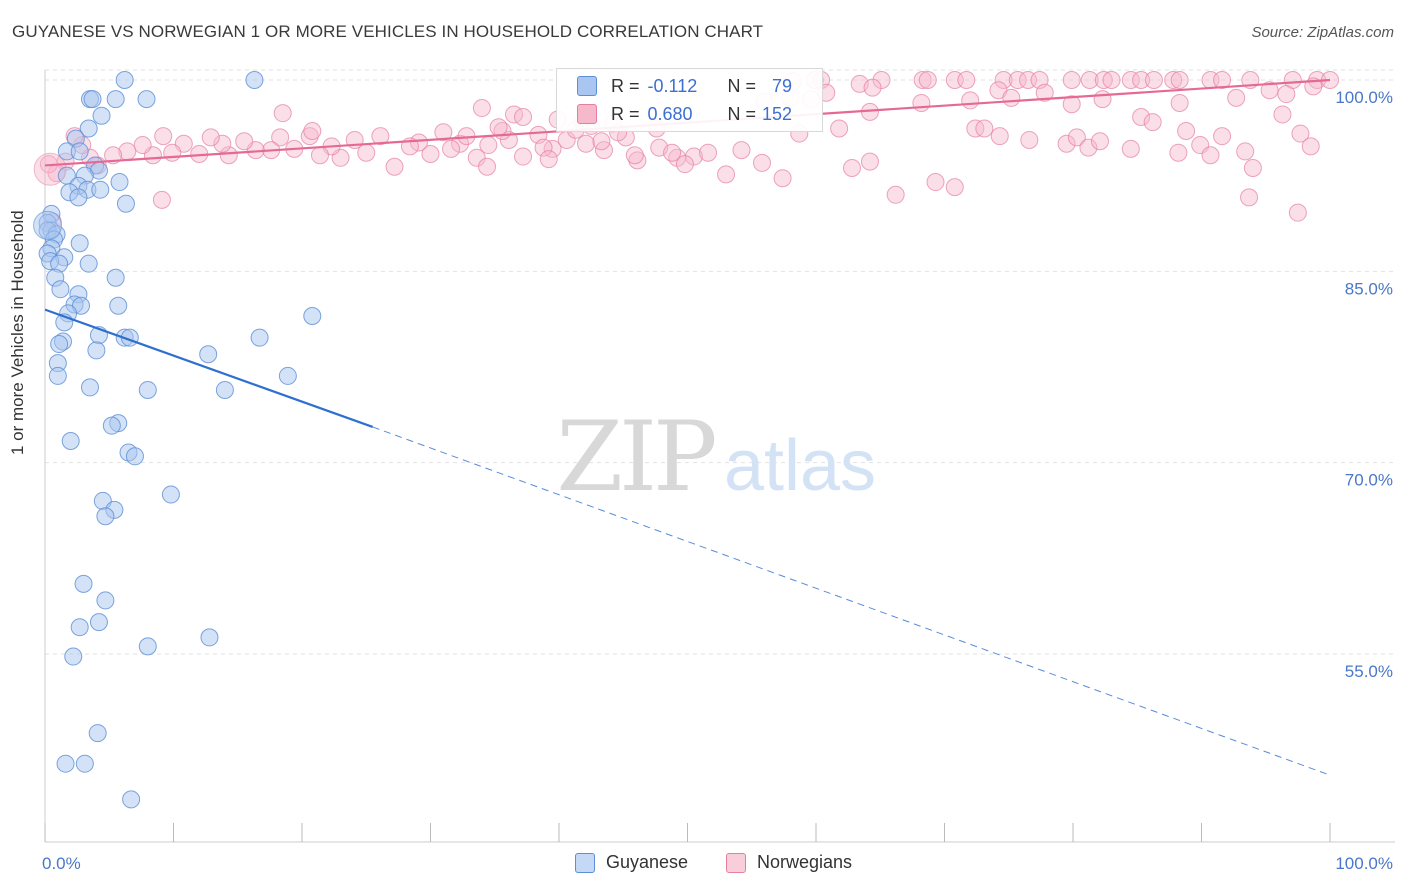 Image resolution: width=1406 pixels, height=892 pixels. What do you see at coordinates (625, 85) in the screenshot?
I see `r-label: R =` at bounding box center [625, 85].